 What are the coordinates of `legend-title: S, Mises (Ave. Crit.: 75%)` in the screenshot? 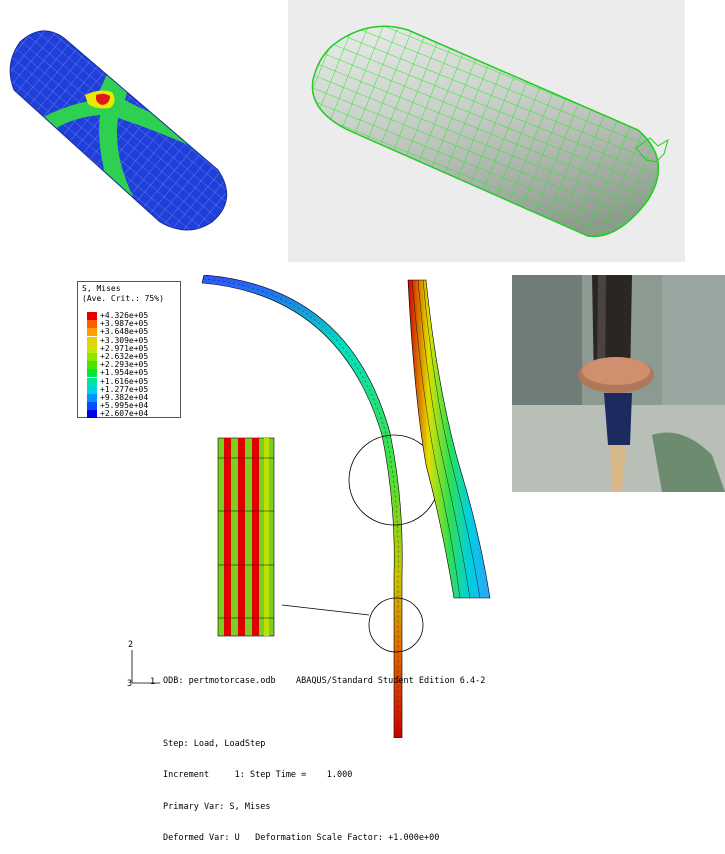 It's located at (123, 294).